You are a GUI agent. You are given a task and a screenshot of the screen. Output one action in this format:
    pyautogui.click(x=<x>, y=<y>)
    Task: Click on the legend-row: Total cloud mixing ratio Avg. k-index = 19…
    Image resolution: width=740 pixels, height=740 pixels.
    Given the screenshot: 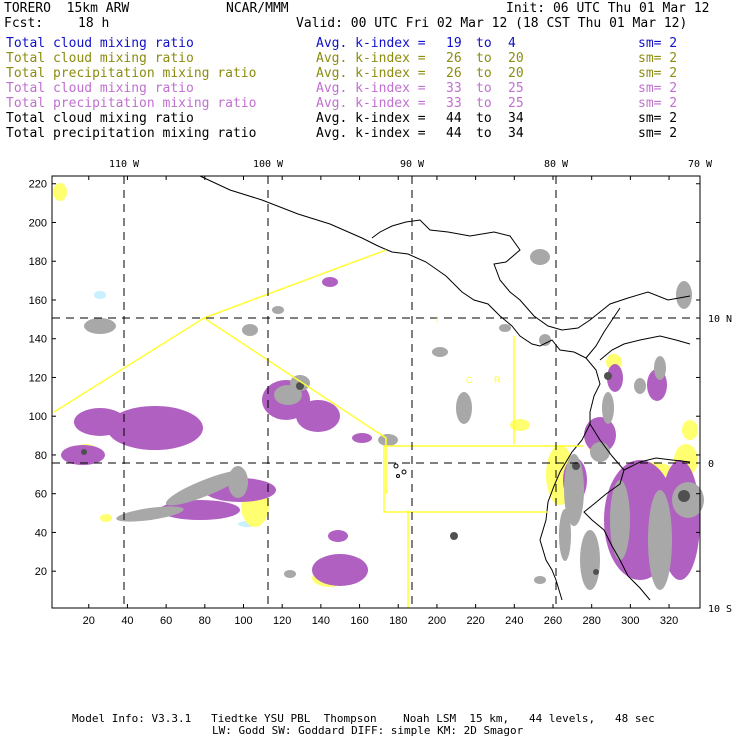 What is the action you would take?
    pyautogui.click(x=371, y=43)
    